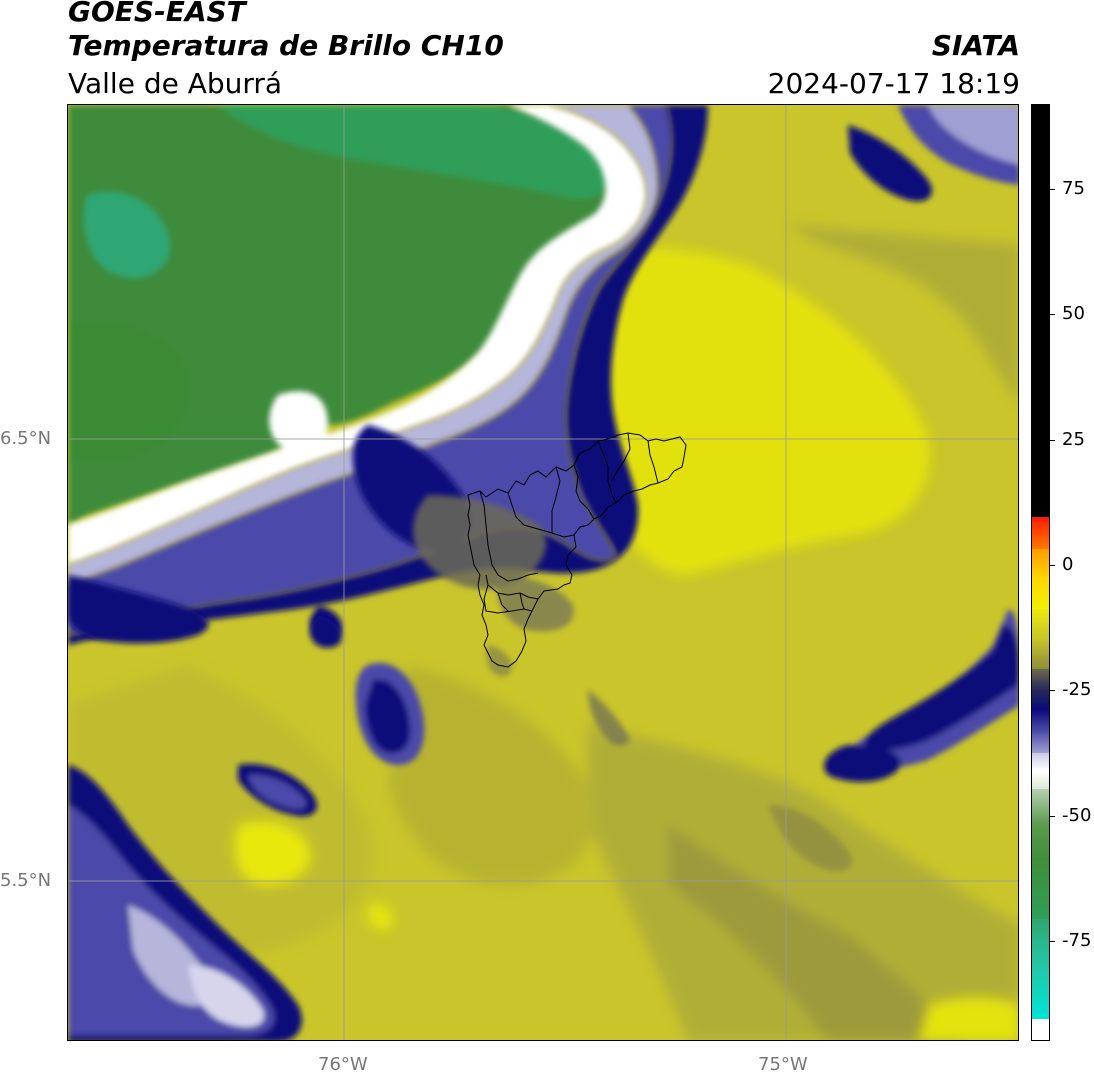 This screenshot has height=1078, width=1094. I want to click on agency-label: SIATA, so click(975, 45).